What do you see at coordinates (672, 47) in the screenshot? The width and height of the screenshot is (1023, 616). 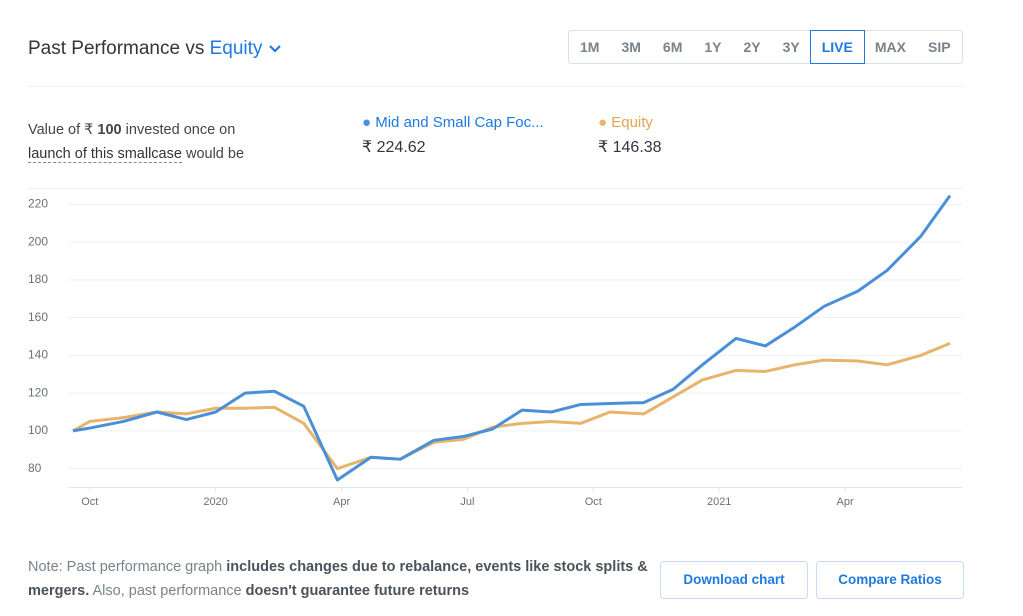 I see `range-button: 6M` at bounding box center [672, 47].